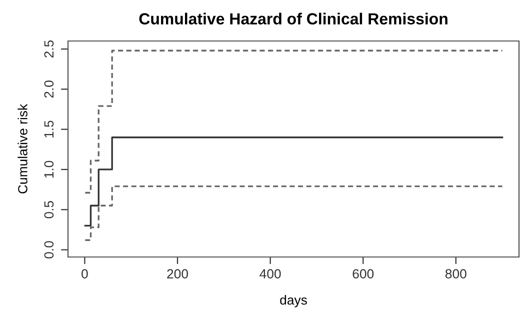 The width and height of the screenshot is (526, 332). What do you see at coordinates (270, 273) in the screenshot?
I see `x-tick-label: 400` at bounding box center [270, 273].